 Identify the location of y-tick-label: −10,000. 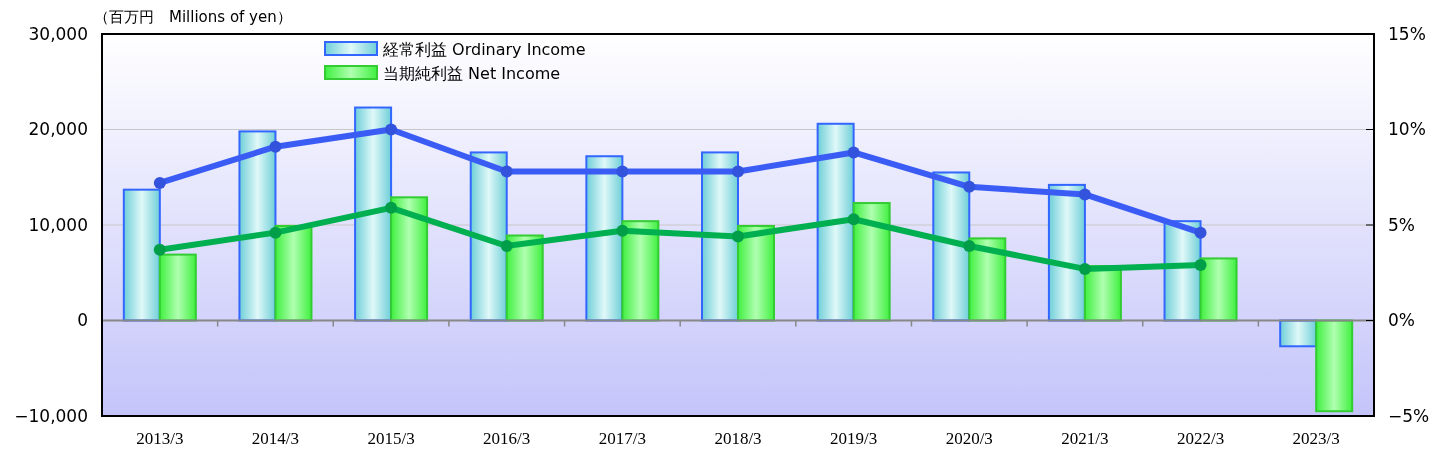
(51, 415).